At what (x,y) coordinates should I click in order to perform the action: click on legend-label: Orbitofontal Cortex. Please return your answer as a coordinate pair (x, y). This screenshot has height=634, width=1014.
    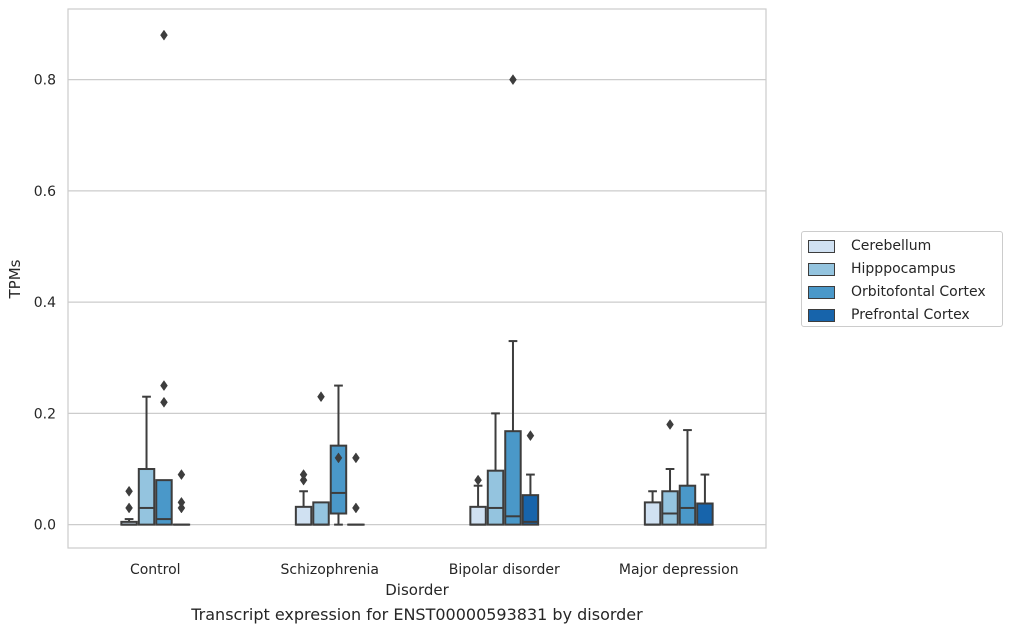
    Looking at the image, I should click on (918, 292).